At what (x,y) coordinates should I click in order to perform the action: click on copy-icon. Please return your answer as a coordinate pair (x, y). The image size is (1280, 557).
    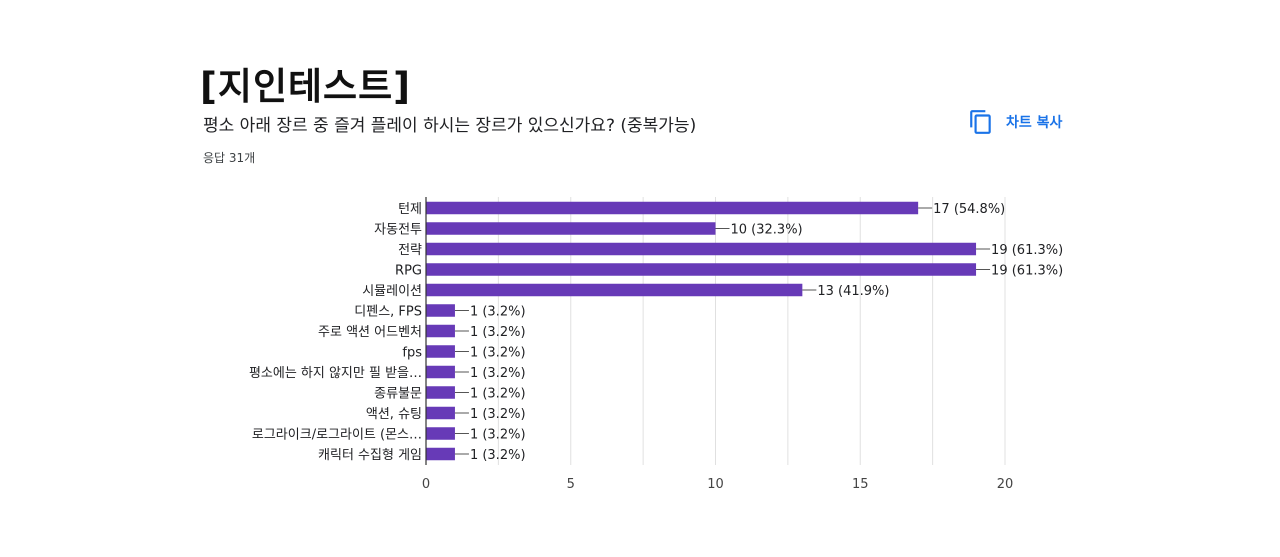
    Looking at the image, I should click on (980, 122).